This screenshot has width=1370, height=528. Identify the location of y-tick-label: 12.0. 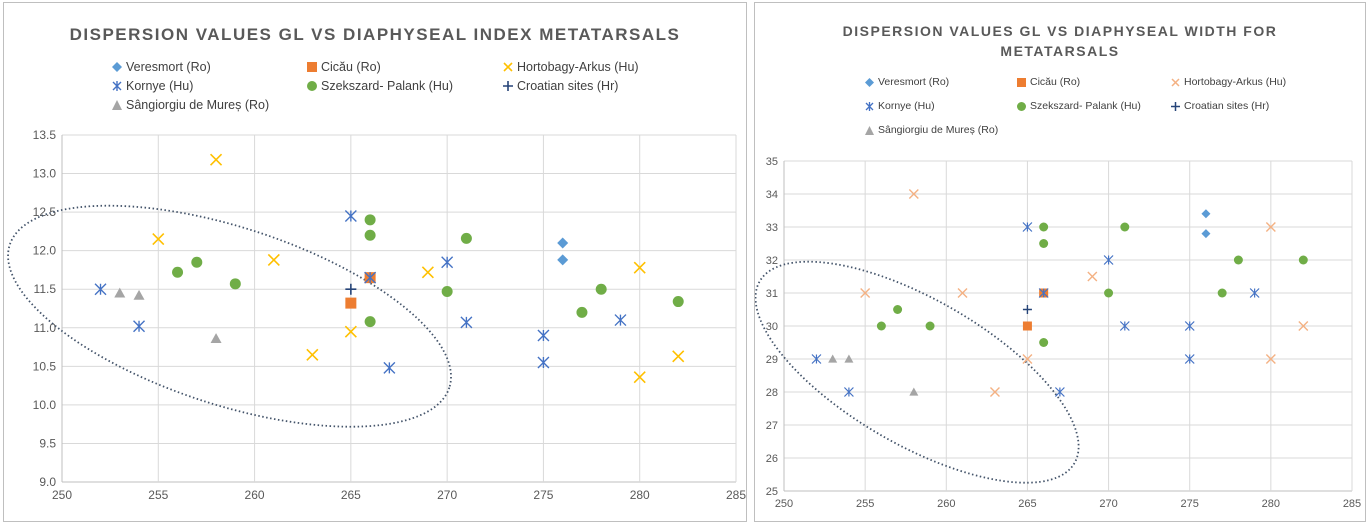
(45, 251).